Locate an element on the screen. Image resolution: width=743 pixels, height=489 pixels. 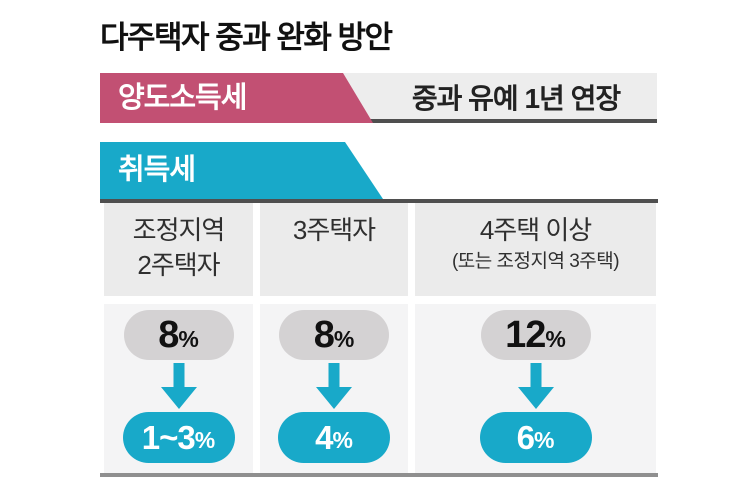
column-header-3: 4주택 이상 (또는 조정지역 3주택) is located at coordinates (535, 249).